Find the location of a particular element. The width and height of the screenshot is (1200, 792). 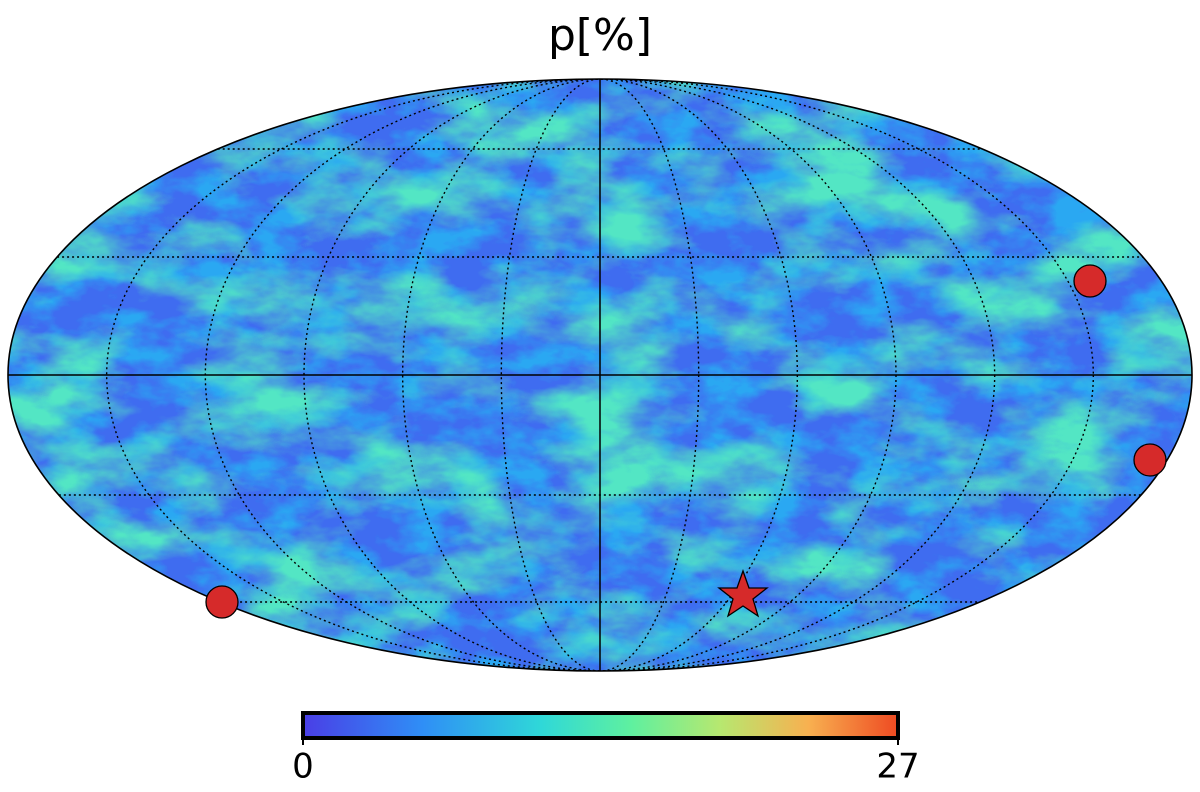

colorbar-tick-label: 27 is located at coordinates (897, 767).